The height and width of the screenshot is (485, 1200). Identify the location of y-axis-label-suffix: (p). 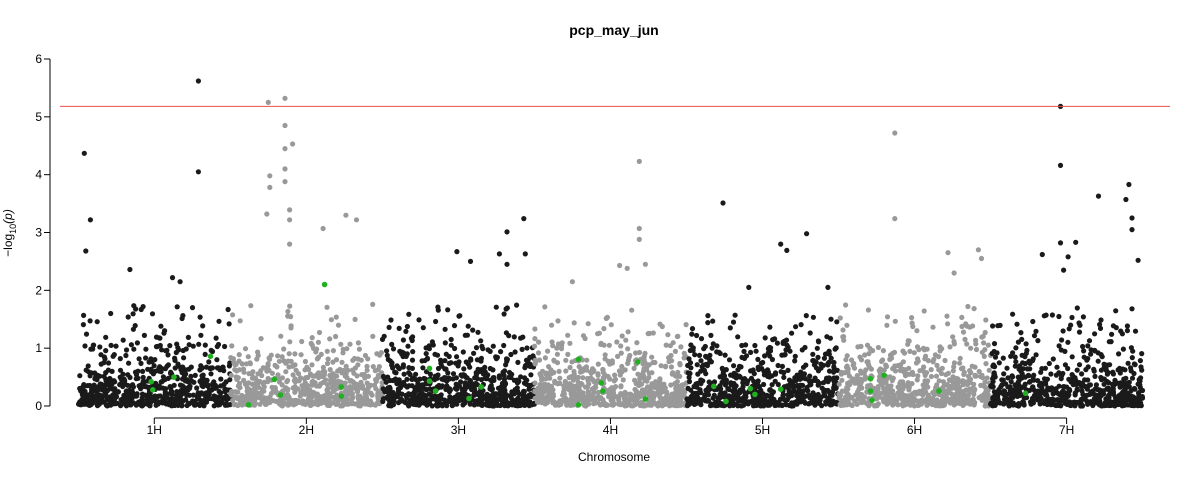
(8, 216).